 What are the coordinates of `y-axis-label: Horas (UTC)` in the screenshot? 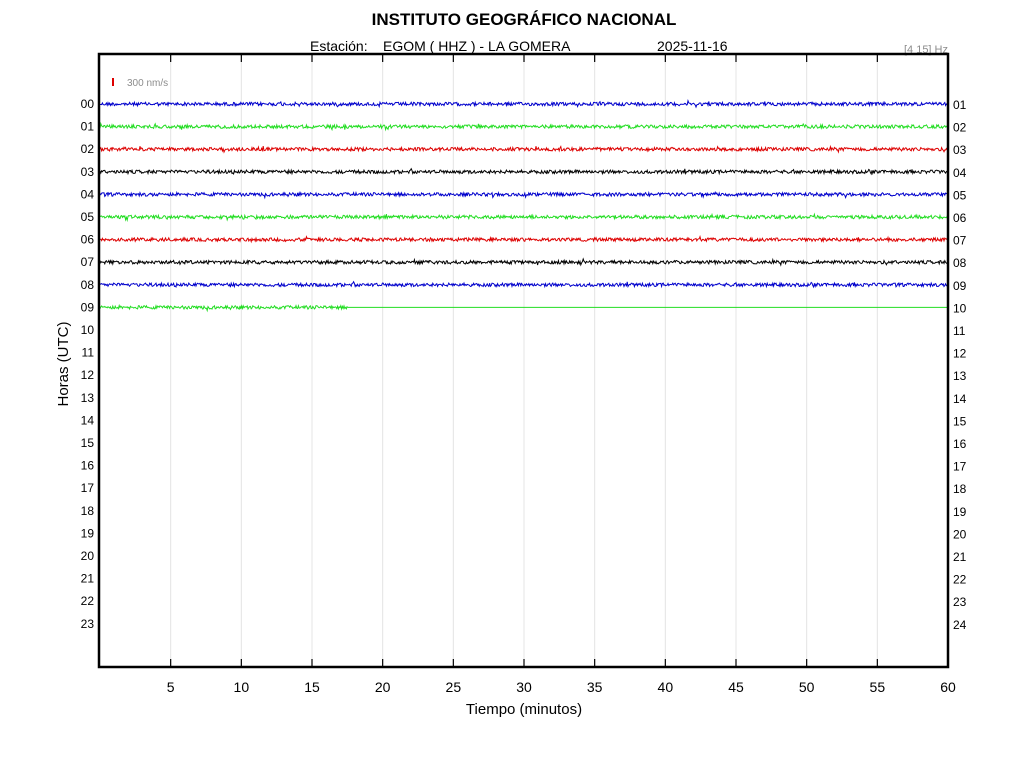 It's located at (63, 363).